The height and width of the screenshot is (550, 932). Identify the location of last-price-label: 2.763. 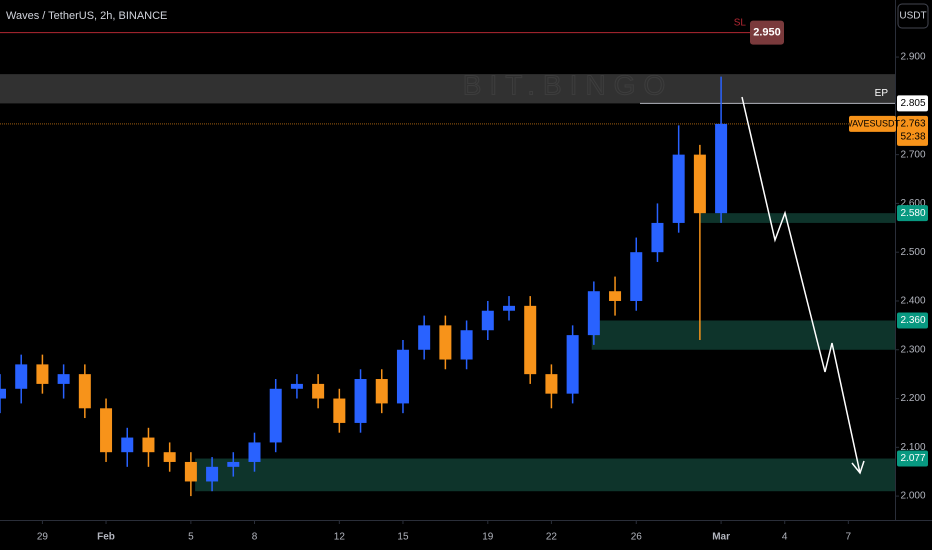
(912, 124).